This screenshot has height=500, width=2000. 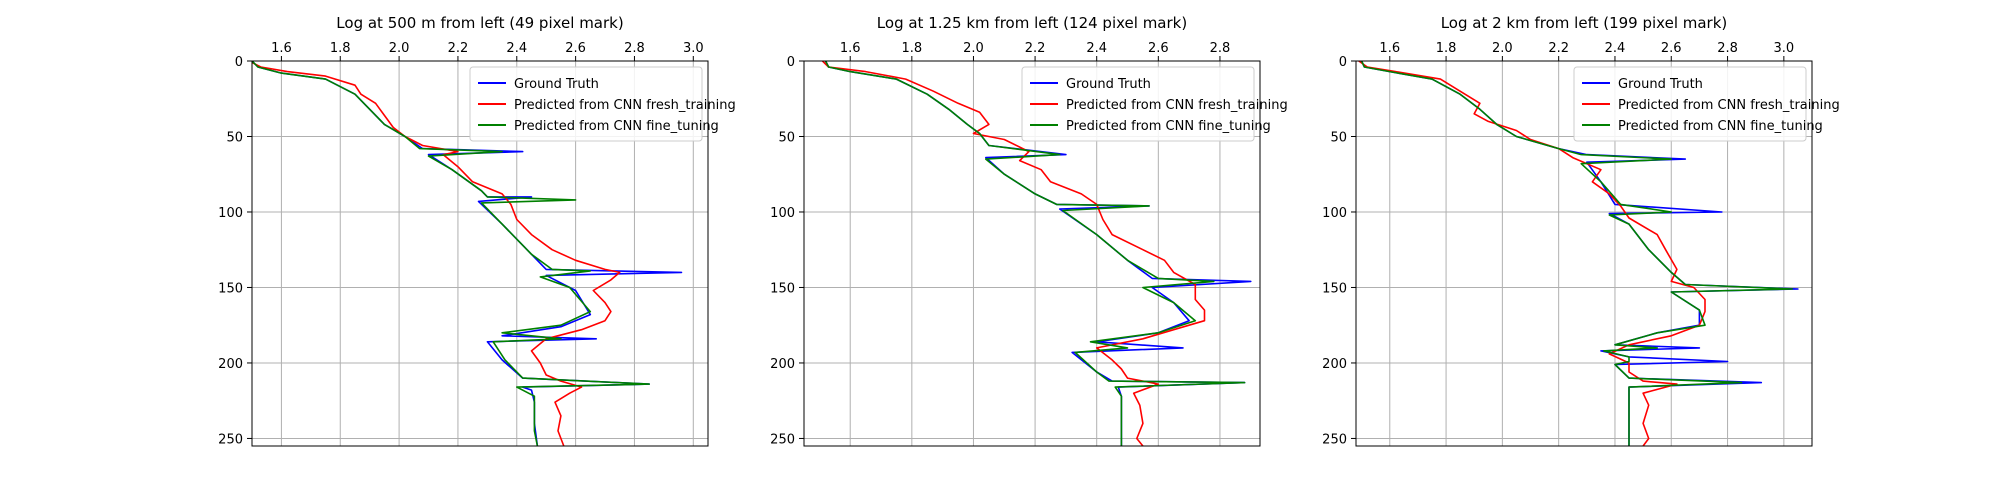 I want to click on chart-title: Log at 500 m from left (49 pixel mark), so click(x=479, y=23).